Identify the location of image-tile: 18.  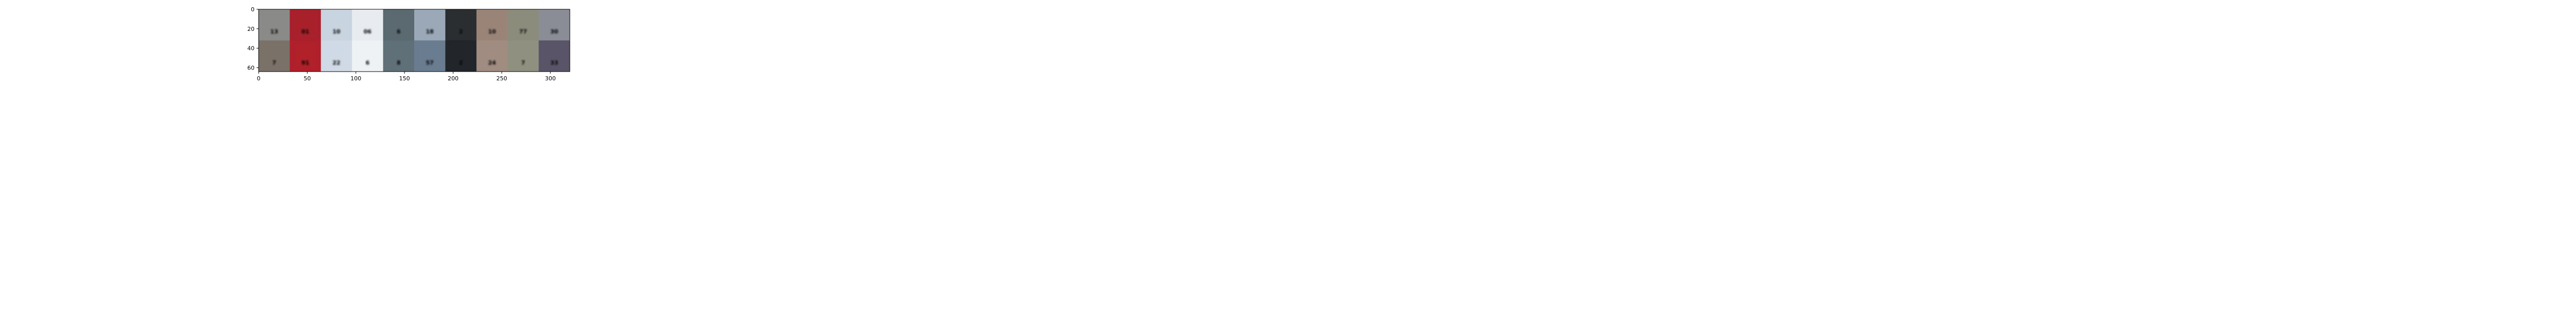
(430, 25).